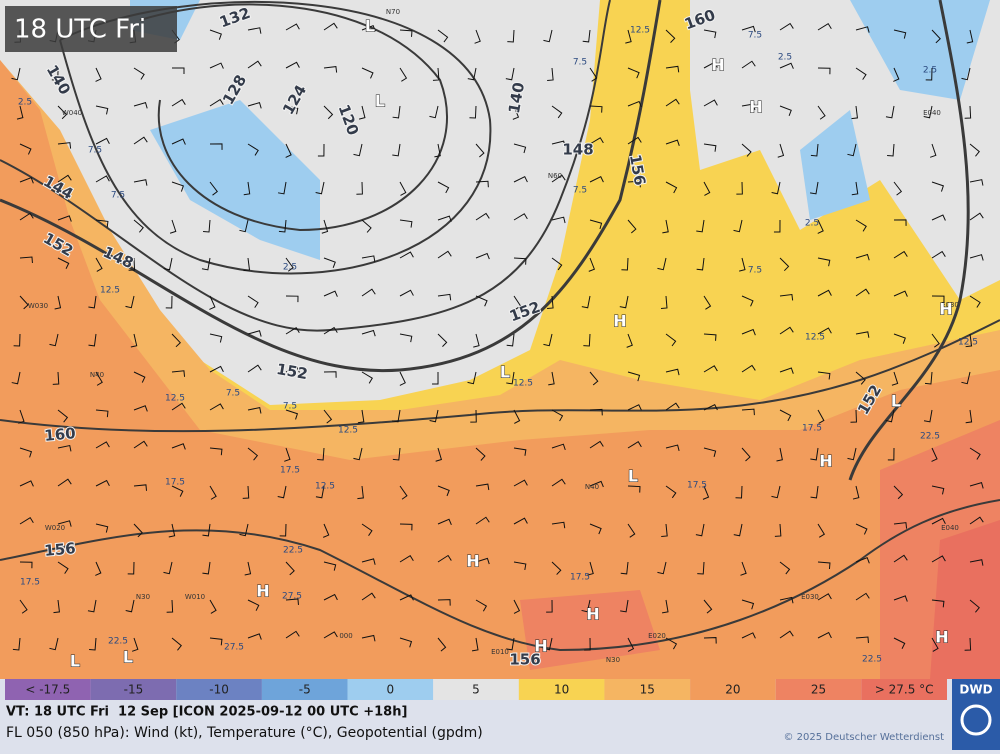  Describe the element at coordinates (950, 528) in the screenshot. I see `grid-label: E040` at that location.